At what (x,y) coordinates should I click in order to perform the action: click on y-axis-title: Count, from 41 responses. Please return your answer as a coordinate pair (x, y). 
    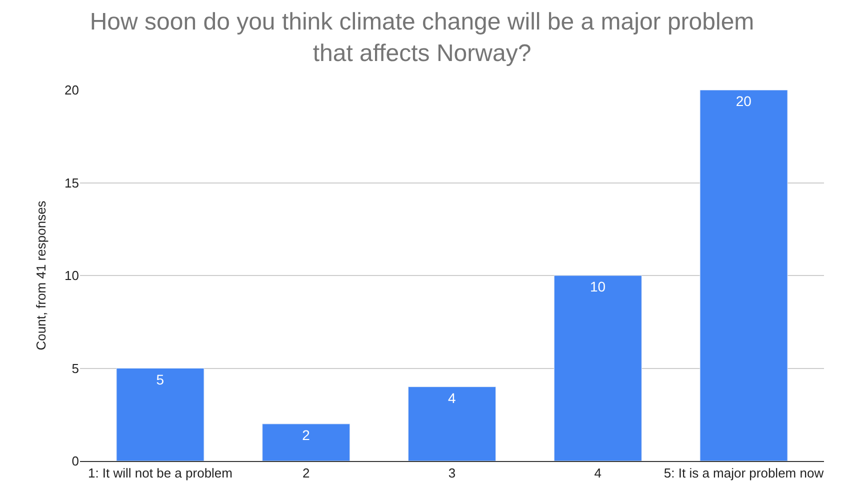
    Looking at the image, I should click on (40, 275).